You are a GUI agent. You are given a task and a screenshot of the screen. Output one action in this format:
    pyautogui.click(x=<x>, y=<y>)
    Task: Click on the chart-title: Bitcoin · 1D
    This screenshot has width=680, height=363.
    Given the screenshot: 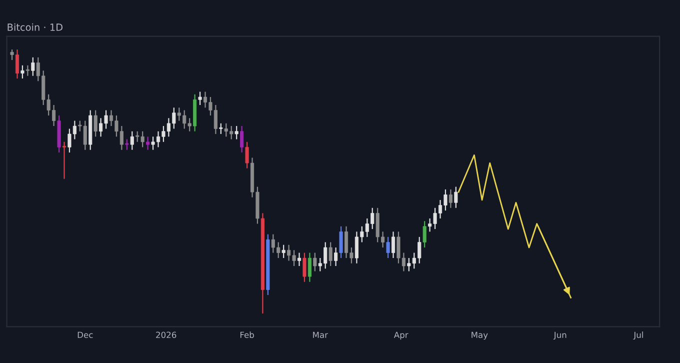 What is the action you would take?
    pyautogui.click(x=35, y=27)
    